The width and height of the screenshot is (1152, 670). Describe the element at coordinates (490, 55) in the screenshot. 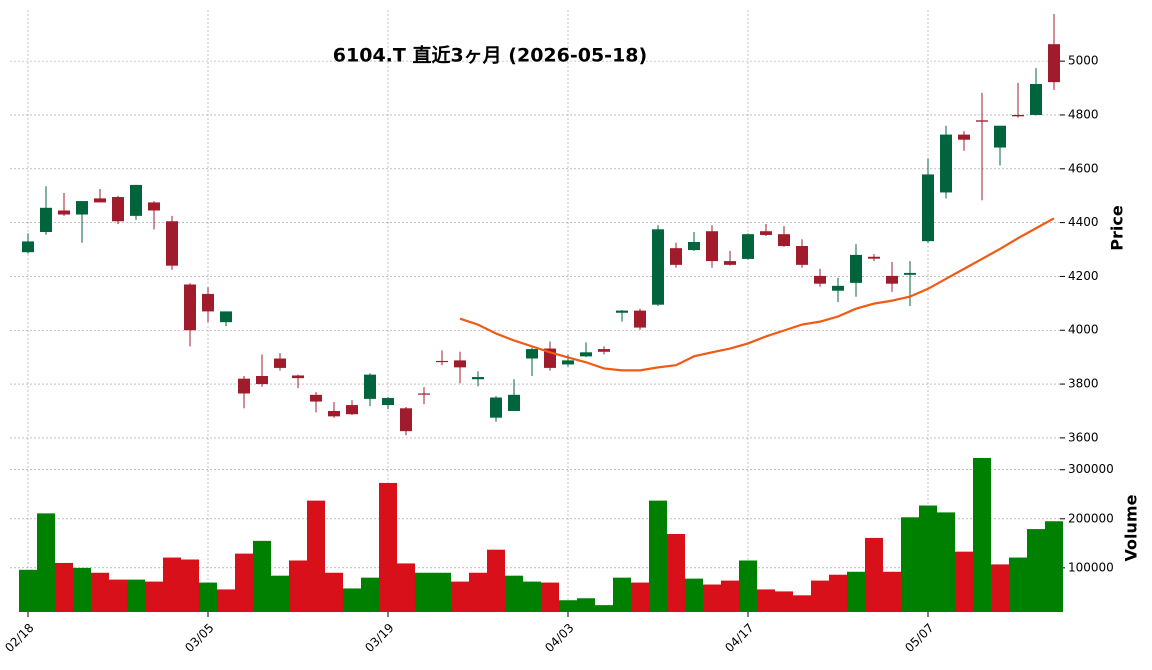

I see `chart-title: 6104.T 直近3ヶ月 (2026-05-18)` at that location.